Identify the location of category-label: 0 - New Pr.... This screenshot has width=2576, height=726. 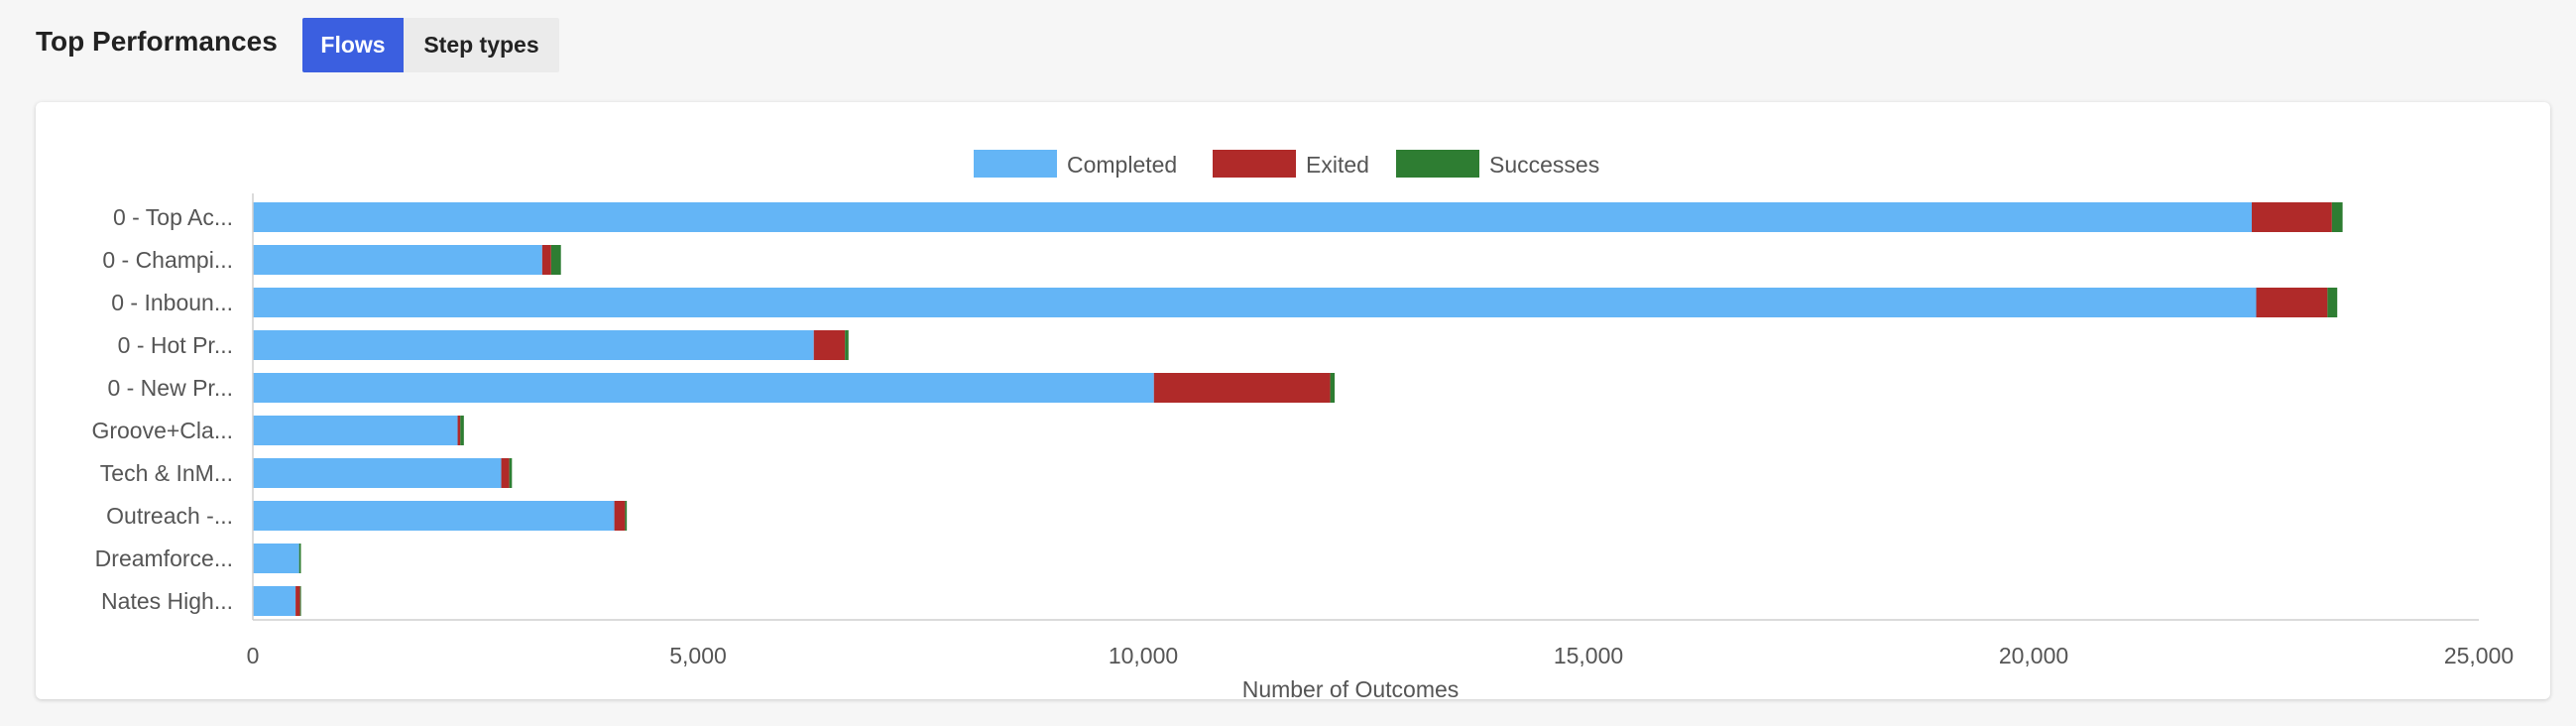
(170, 388).